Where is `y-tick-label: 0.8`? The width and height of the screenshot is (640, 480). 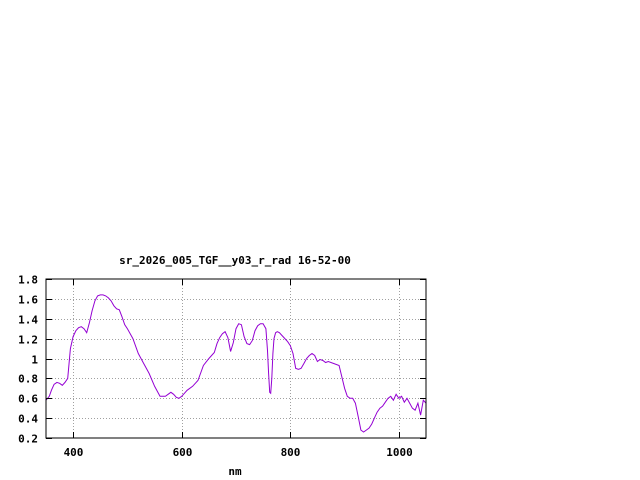 y-tick-label: 0.8 is located at coordinates (28, 379).